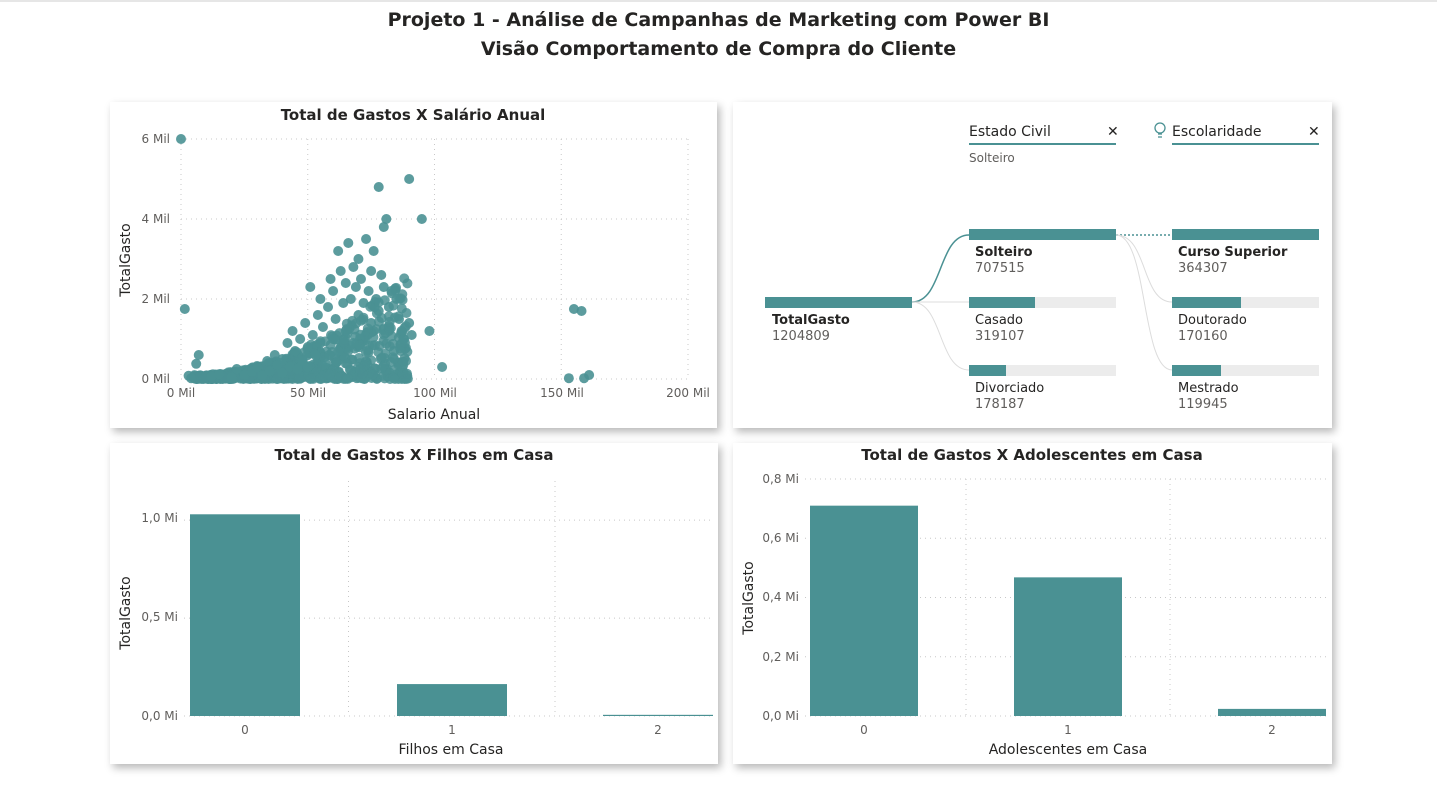 The width and height of the screenshot is (1437, 811). I want to click on level1-bar-divorciado, so click(987, 370).